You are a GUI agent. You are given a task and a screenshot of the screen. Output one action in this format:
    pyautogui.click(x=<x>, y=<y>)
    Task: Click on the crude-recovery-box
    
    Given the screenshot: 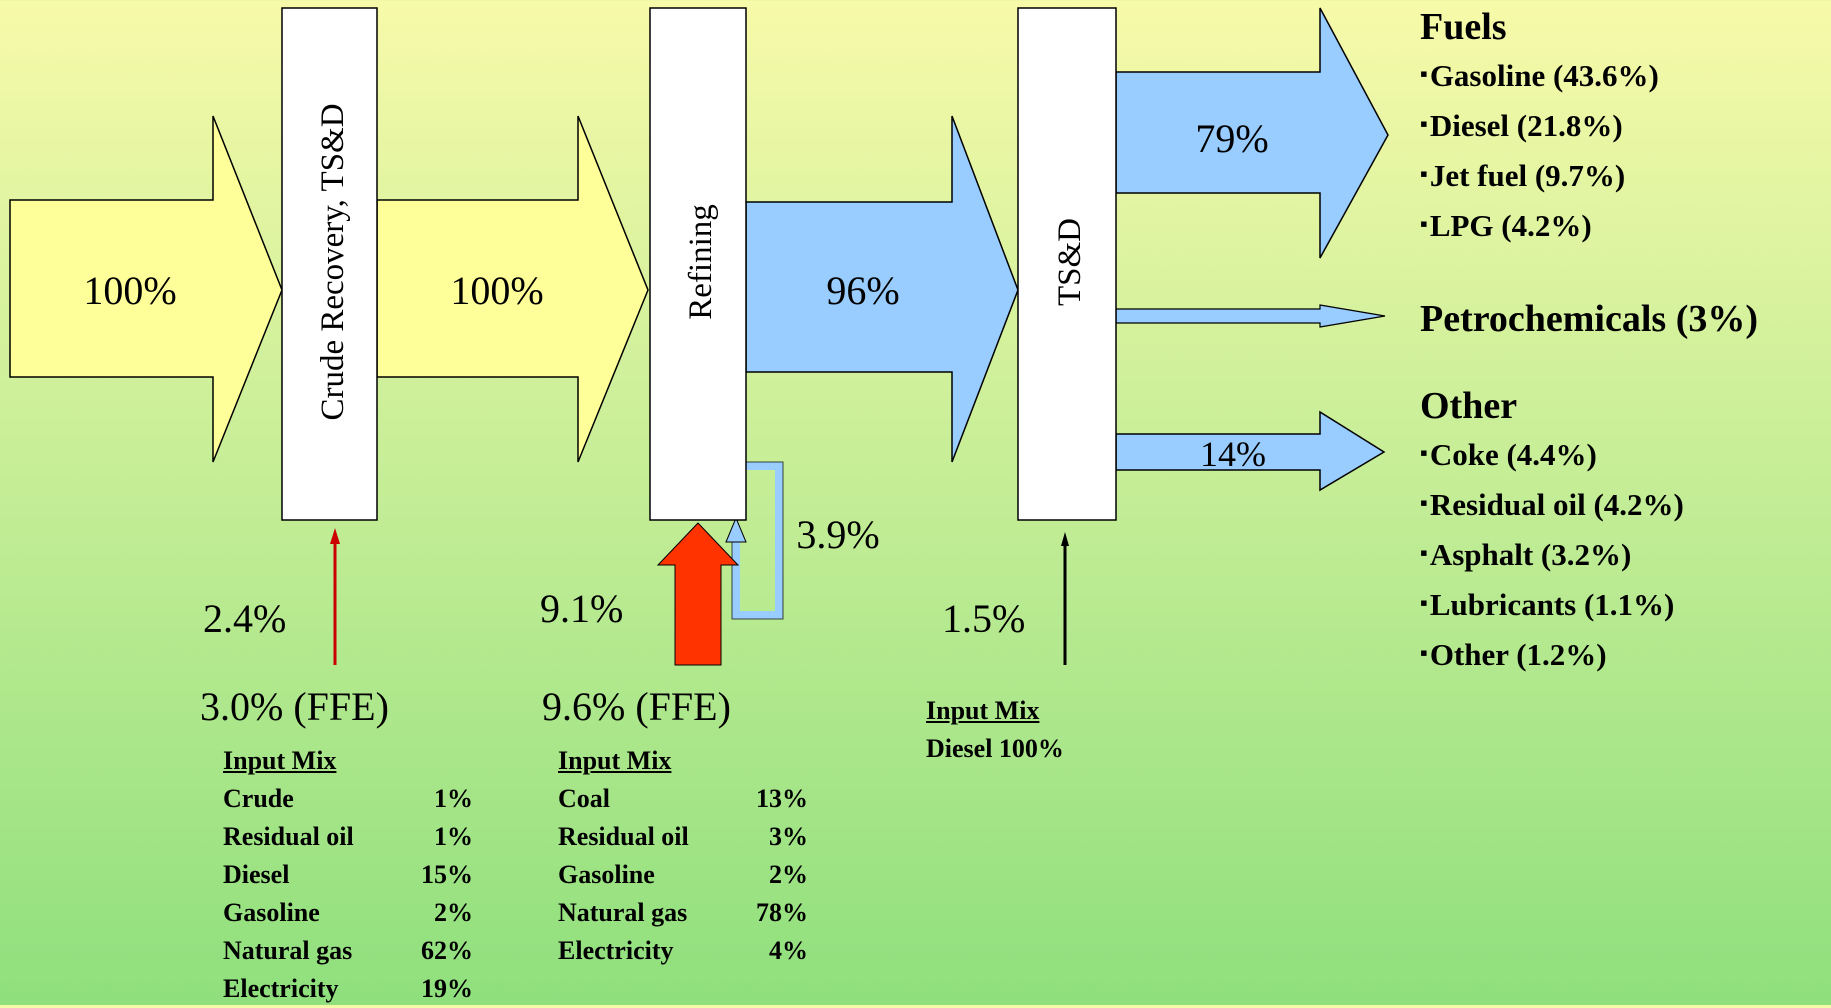 What is the action you would take?
    pyautogui.click(x=329, y=264)
    